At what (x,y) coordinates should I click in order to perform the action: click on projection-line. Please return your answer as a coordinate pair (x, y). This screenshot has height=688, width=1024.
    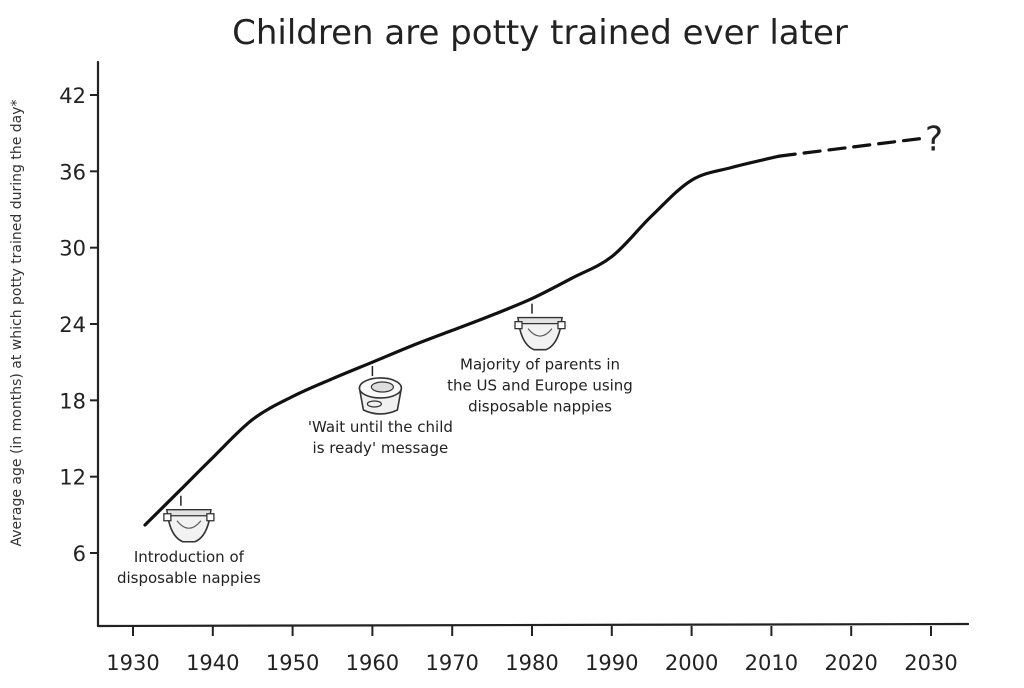
    Looking at the image, I should click on (851, 147).